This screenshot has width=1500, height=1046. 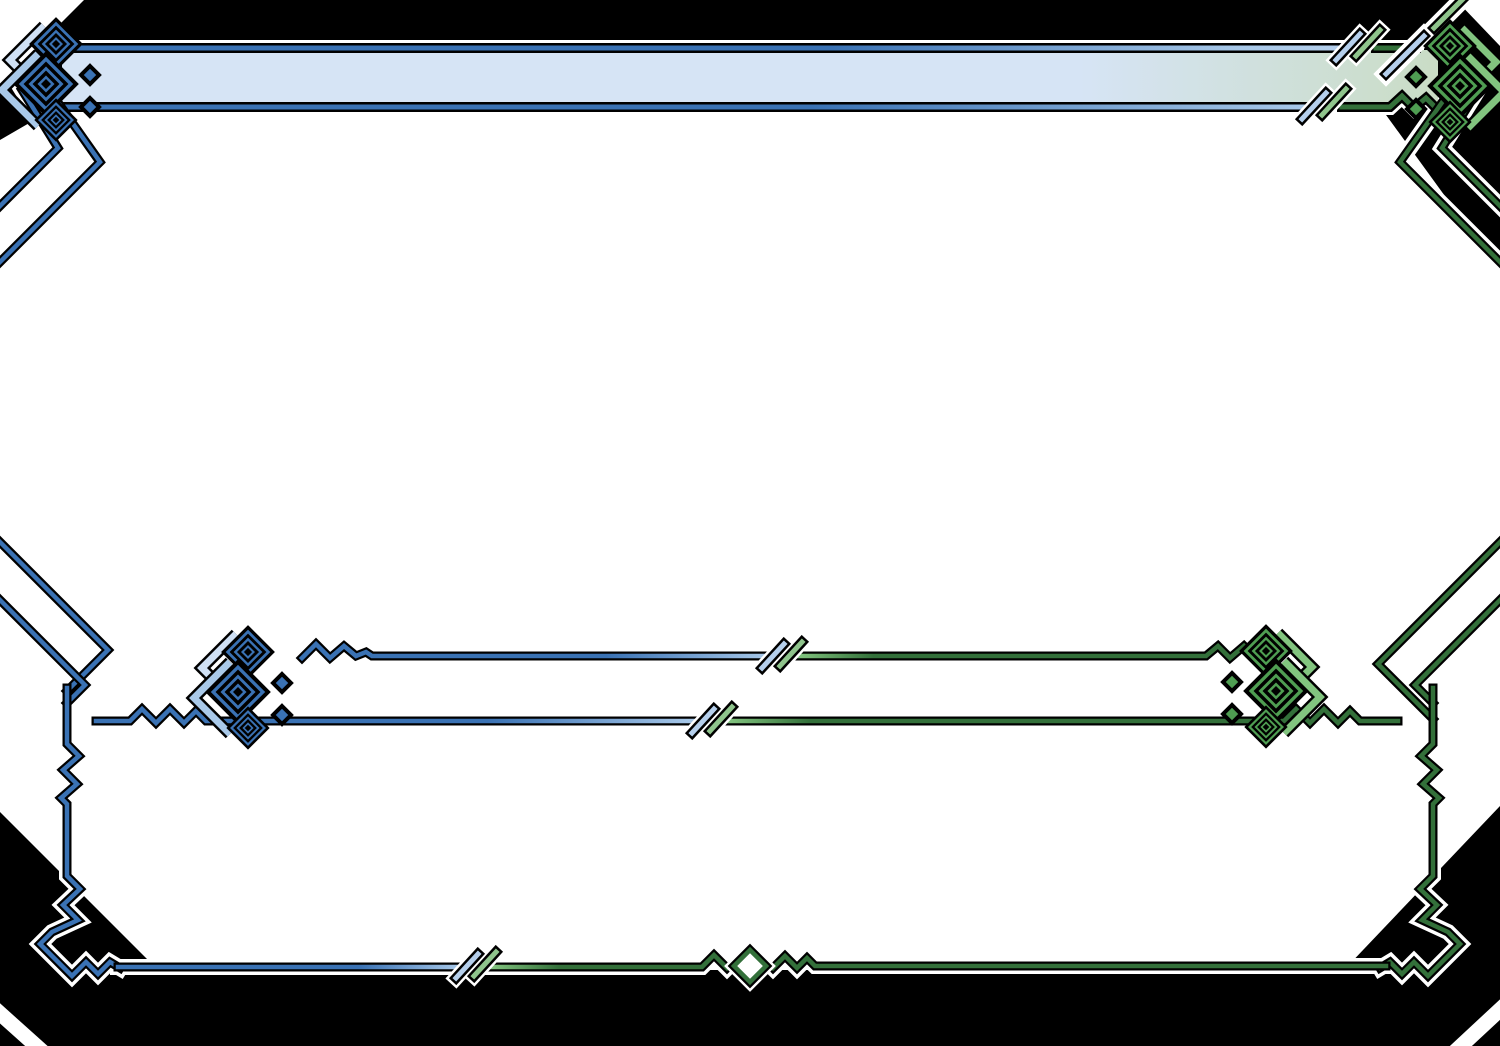 What do you see at coordinates (750, 23) in the screenshot?
I see `top-black-strip` at bounding box center [750, 23].